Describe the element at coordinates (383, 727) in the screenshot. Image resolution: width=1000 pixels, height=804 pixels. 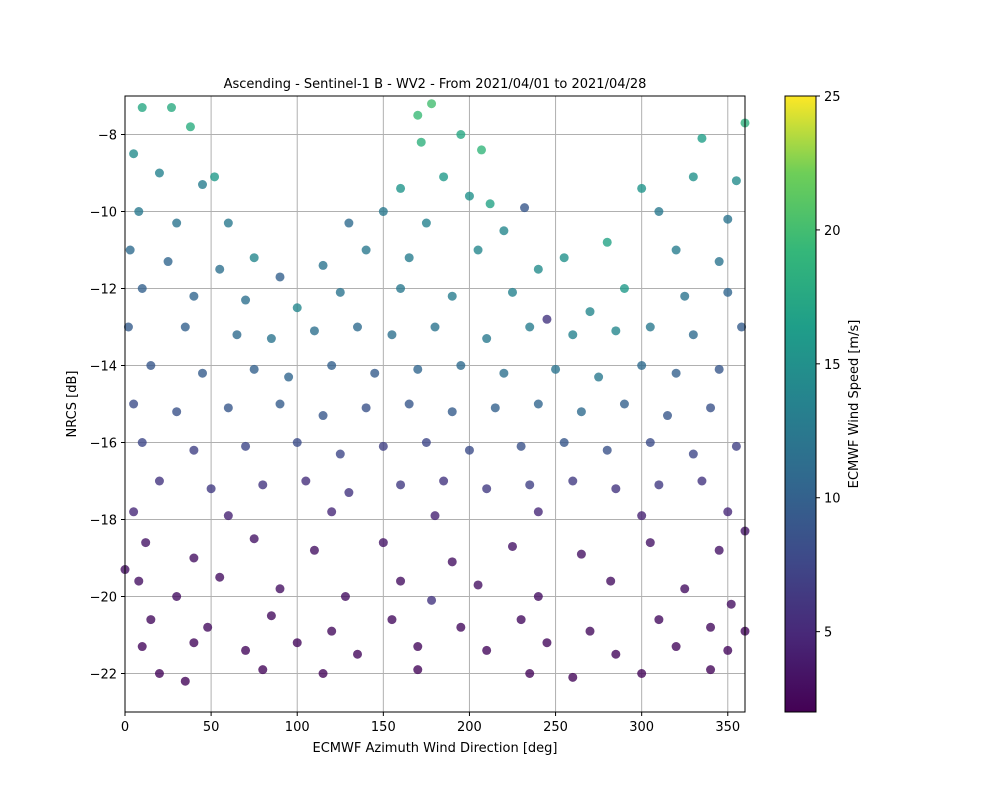
I see `x-tick-label: 150` at that location.